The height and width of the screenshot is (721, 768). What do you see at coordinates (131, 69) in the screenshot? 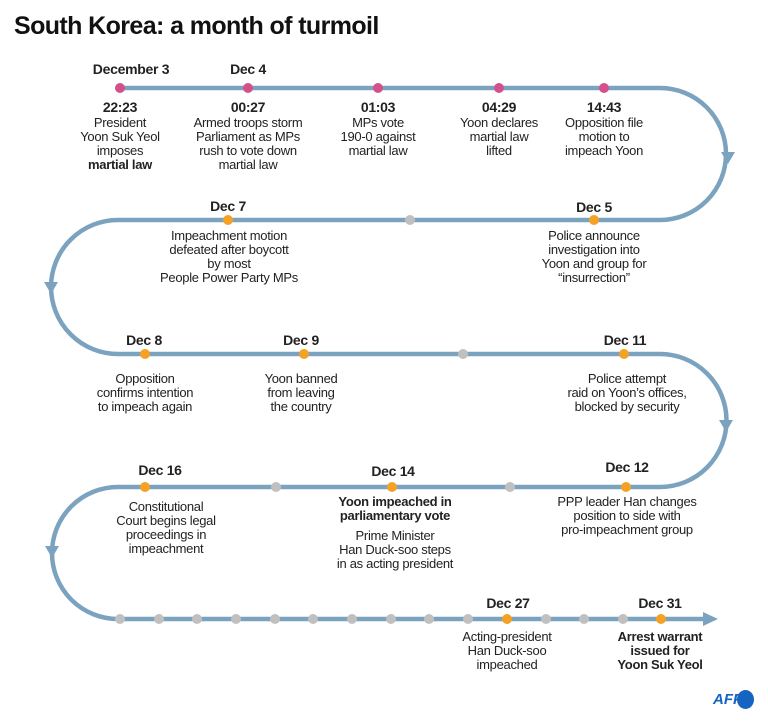
I see `date-label: December 3` at bounding box center [131, 69].